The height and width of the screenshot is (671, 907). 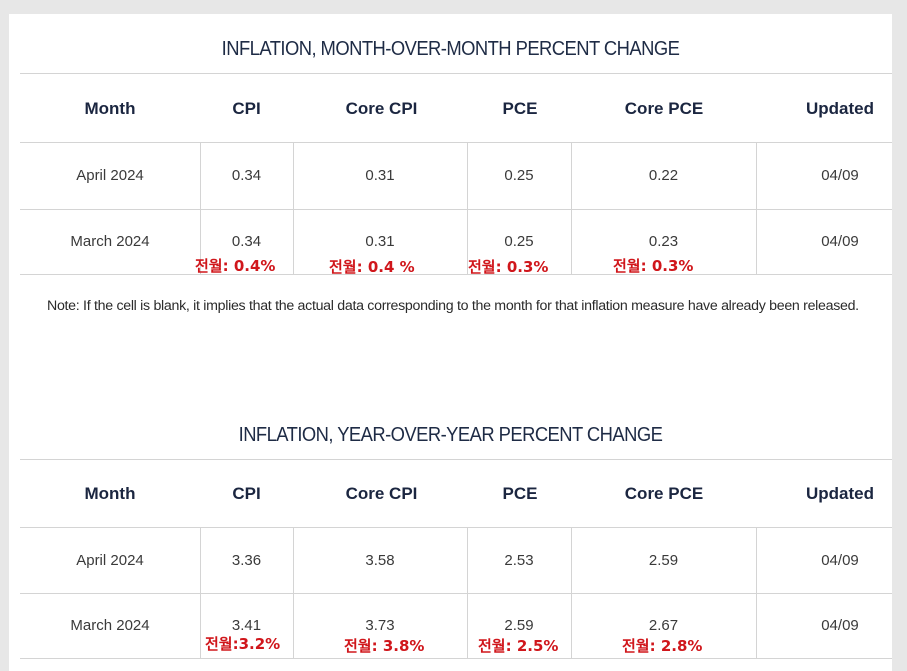 What do you see at coordinates (384, 646) in the screenshot?
I see `prev-month-annotation: 전월: 3.8%` at bounding box center [384, 646].